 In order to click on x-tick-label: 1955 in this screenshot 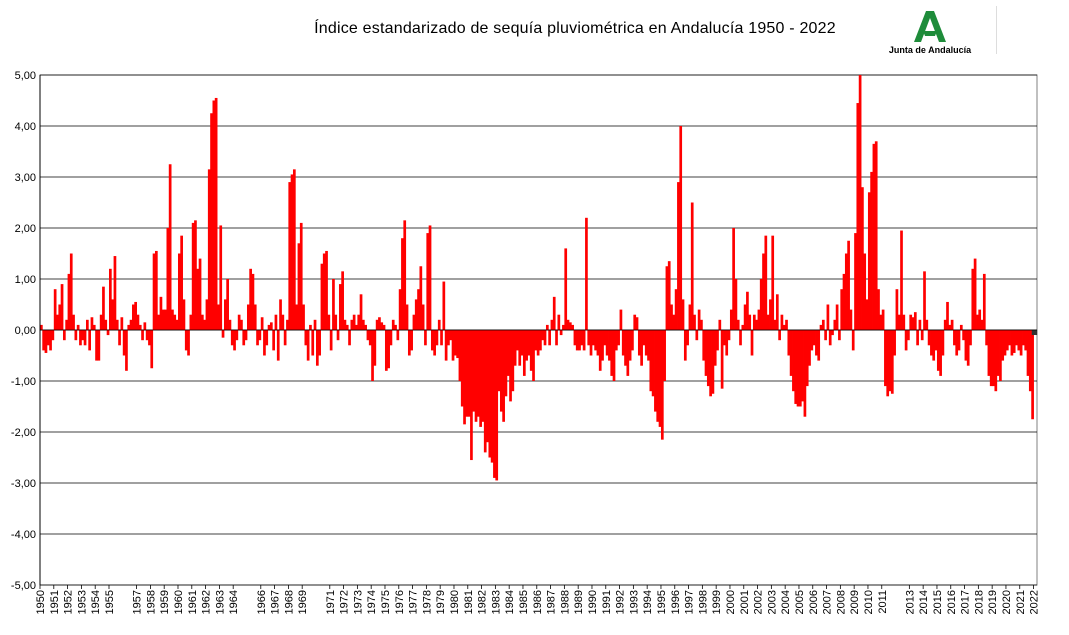, I will do `click(110, 602)`.